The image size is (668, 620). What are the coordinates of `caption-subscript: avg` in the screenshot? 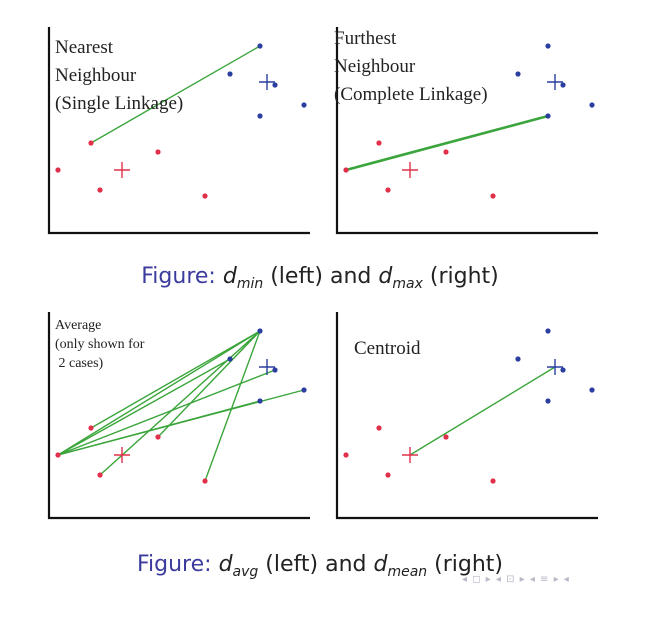 It's located at (245, 572).